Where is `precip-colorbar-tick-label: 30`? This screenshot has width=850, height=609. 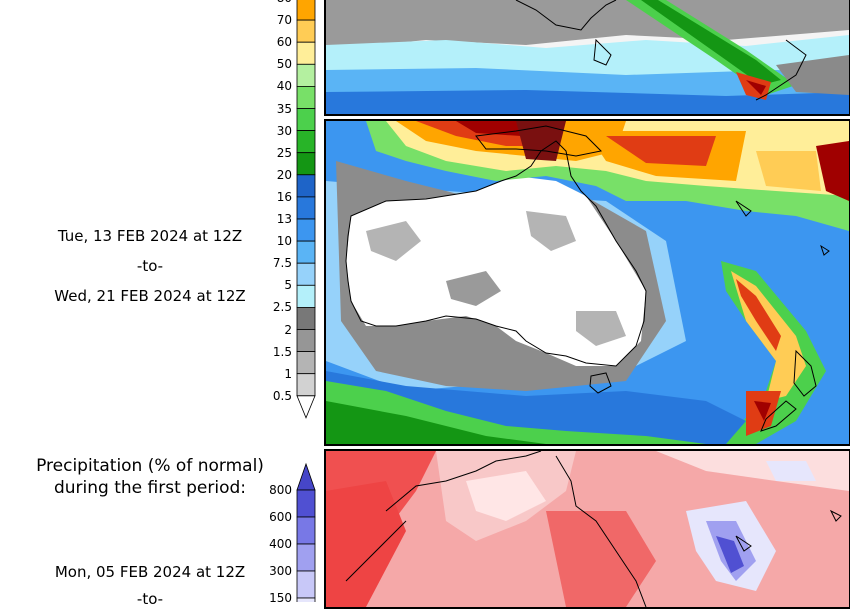 precip-colorbar-tick-label: 30 is located at coordinates (284, 130).